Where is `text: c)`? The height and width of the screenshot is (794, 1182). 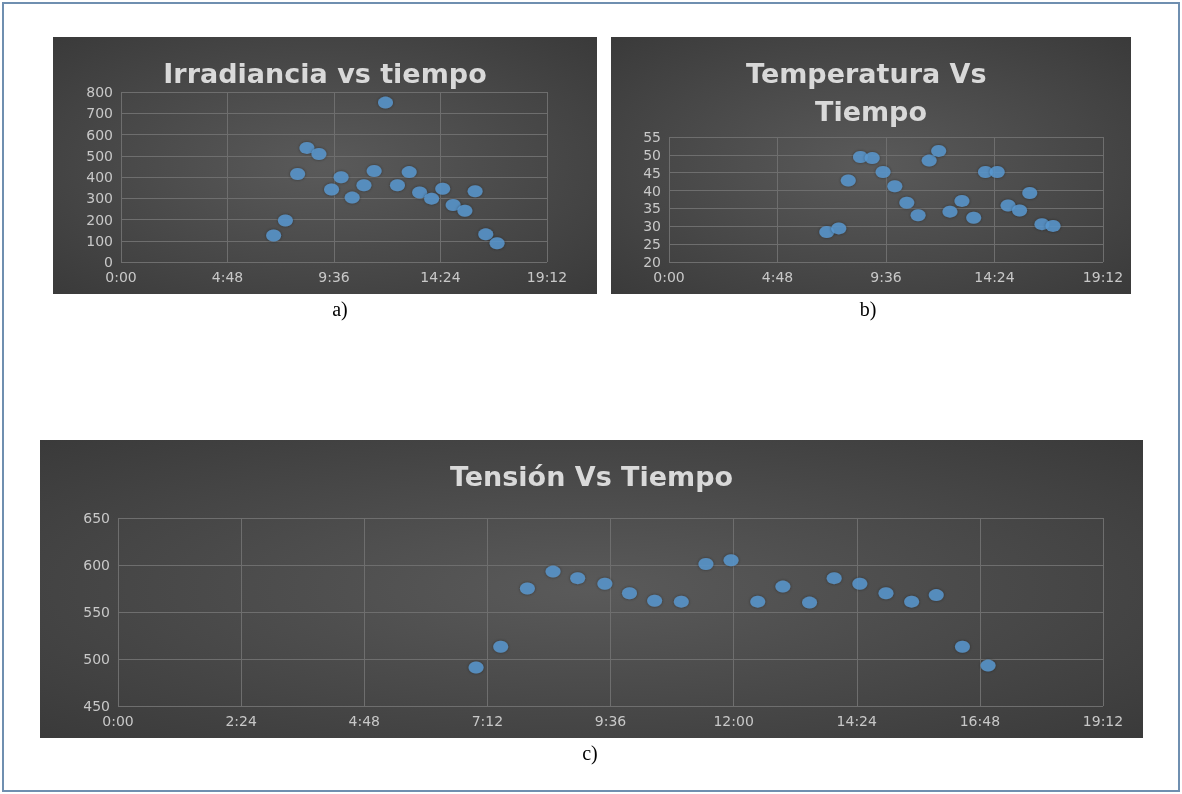 text: c) is located at coordinates (590, 753).